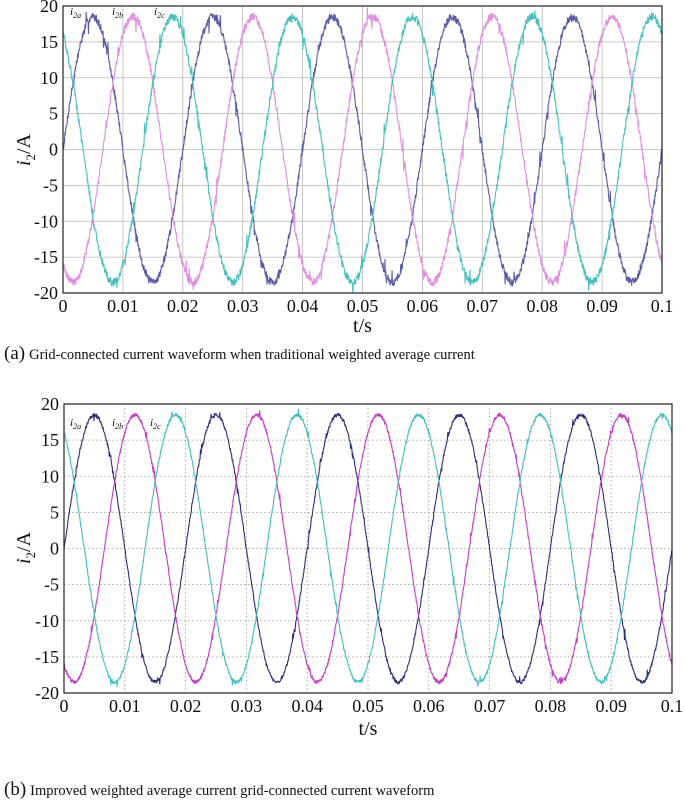 Image resolution: width=685 pixels, height=806 pixels. I want to click on caption-b-tag: (b), so click(15, 789).